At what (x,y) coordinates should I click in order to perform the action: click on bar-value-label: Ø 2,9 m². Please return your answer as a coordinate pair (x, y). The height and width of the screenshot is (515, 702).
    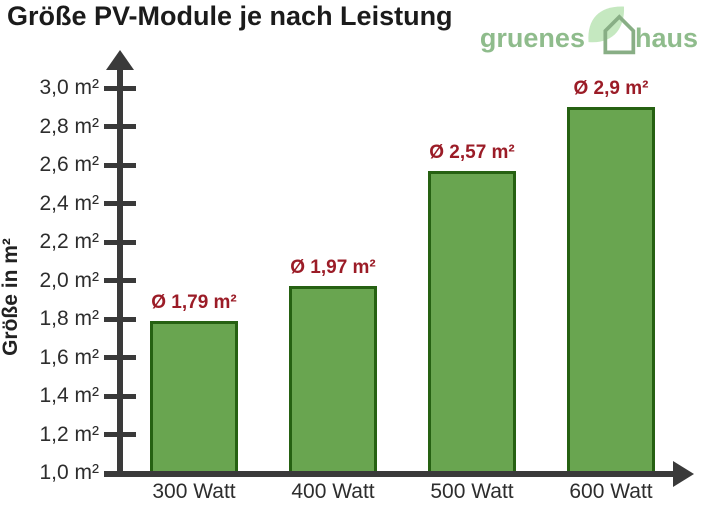
    Looking at the image, I should click on (611, 89).